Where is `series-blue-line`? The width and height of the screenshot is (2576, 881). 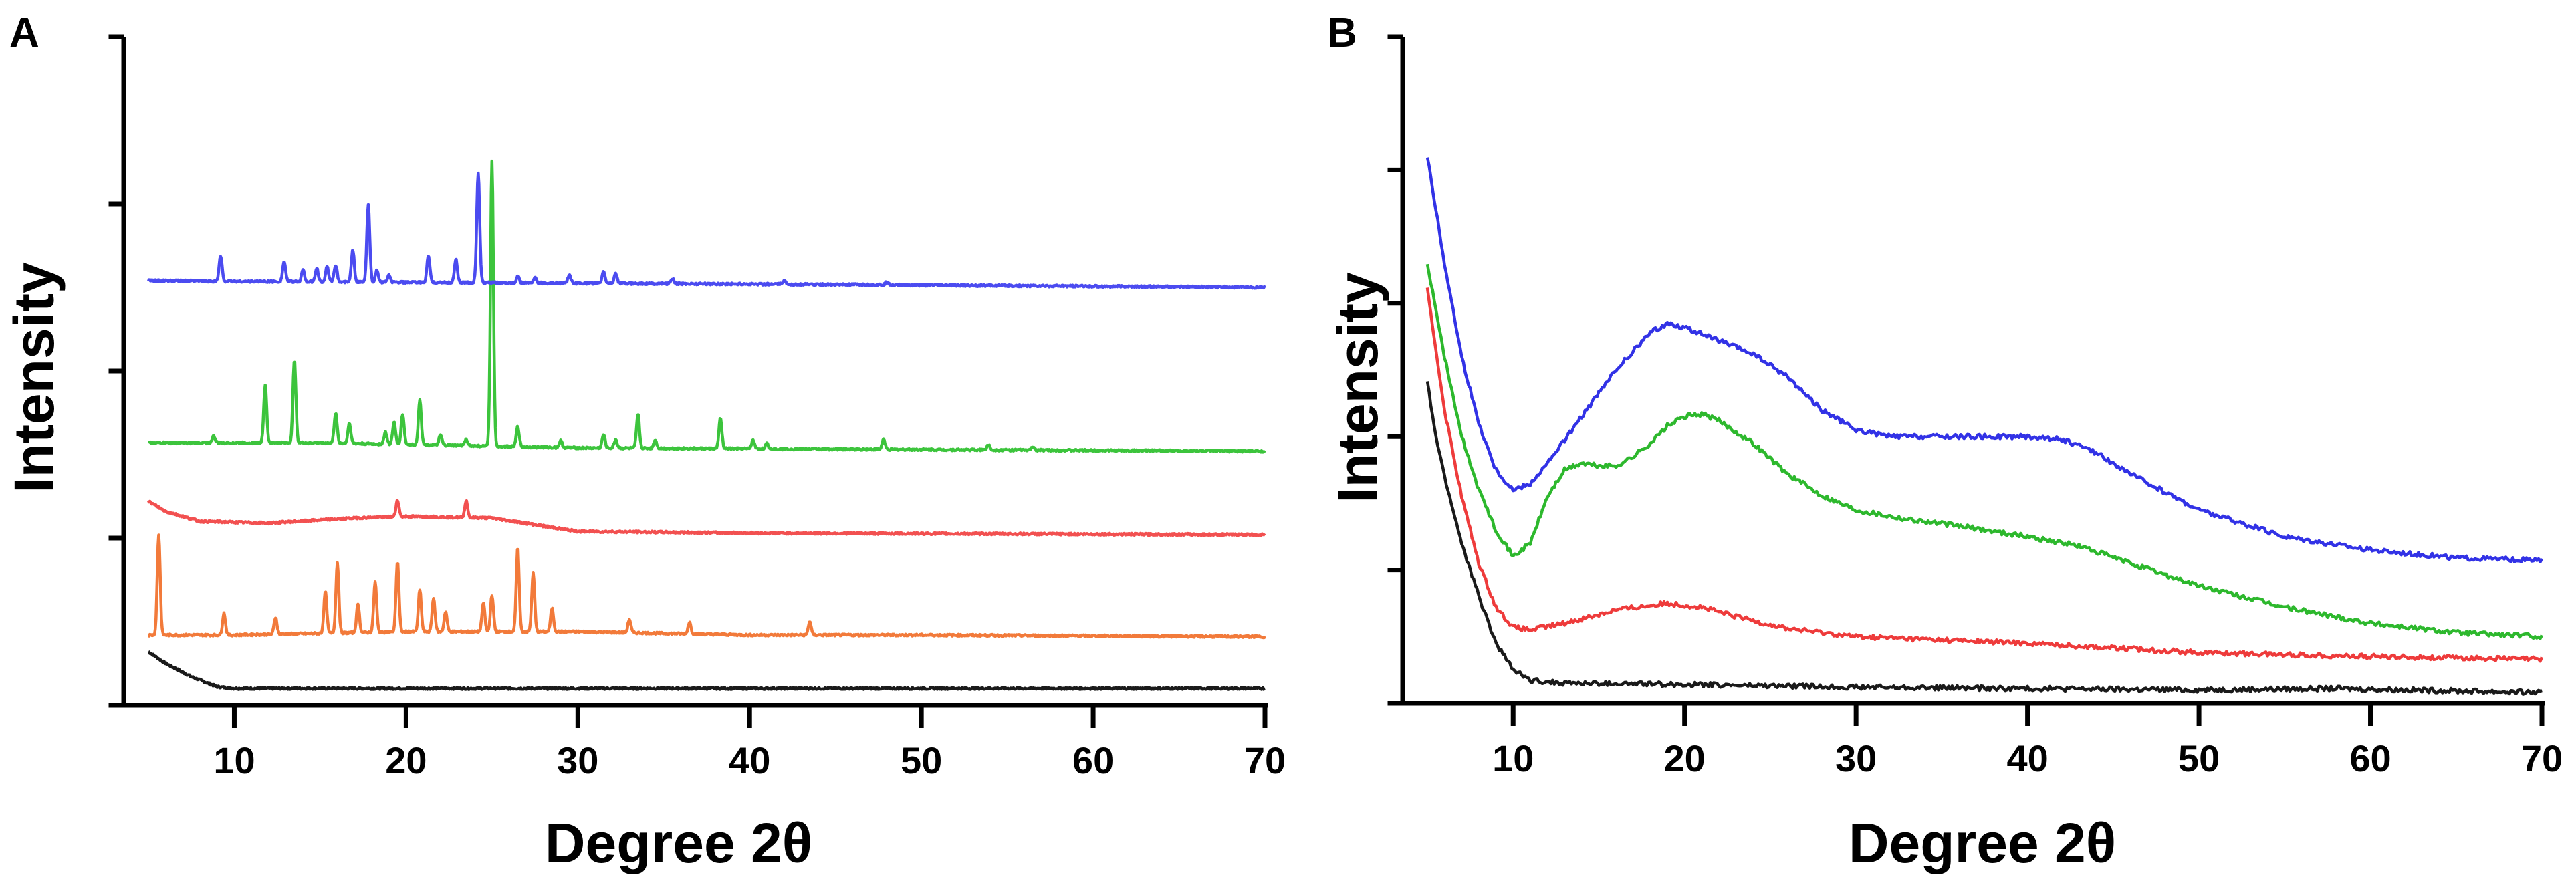
series-blue-line is located at coordinates (706, 230).